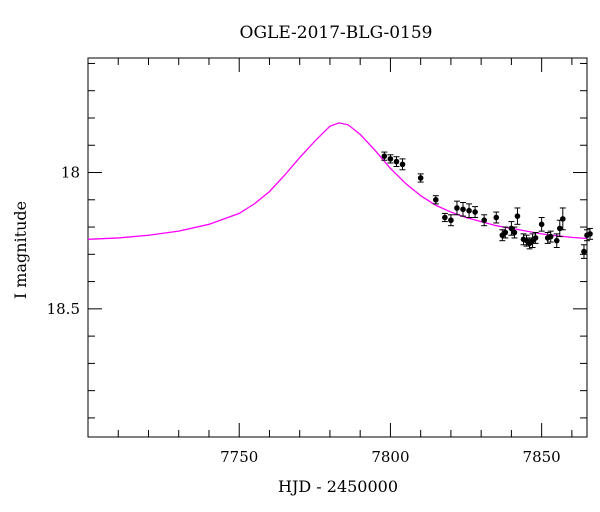  Describe the element at coordinates (239, 457) in the screenshot. I see `x-tick-label: 7750` at that location.